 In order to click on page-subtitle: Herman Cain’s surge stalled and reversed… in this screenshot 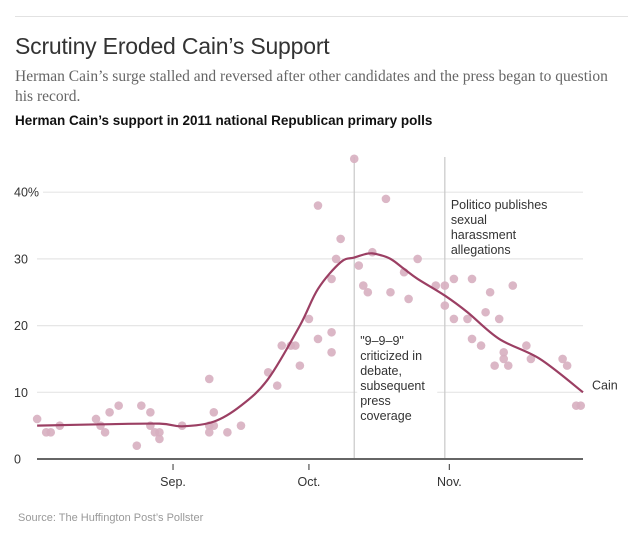, I will do `click(311, 86)`.